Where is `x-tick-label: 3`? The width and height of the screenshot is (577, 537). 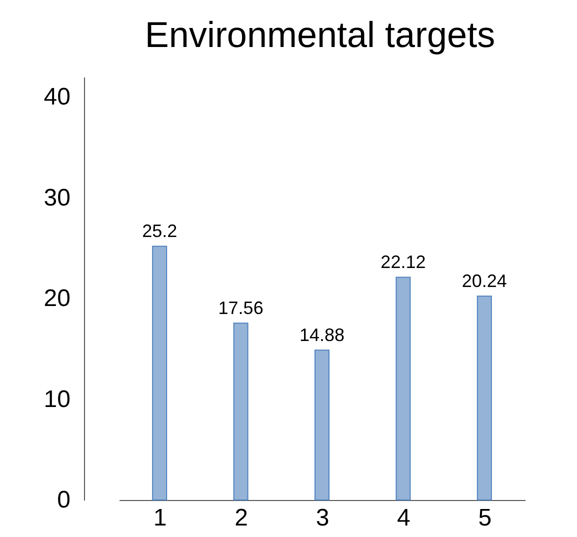
x-tick-label: 3 is located at coordinates (323, 518).